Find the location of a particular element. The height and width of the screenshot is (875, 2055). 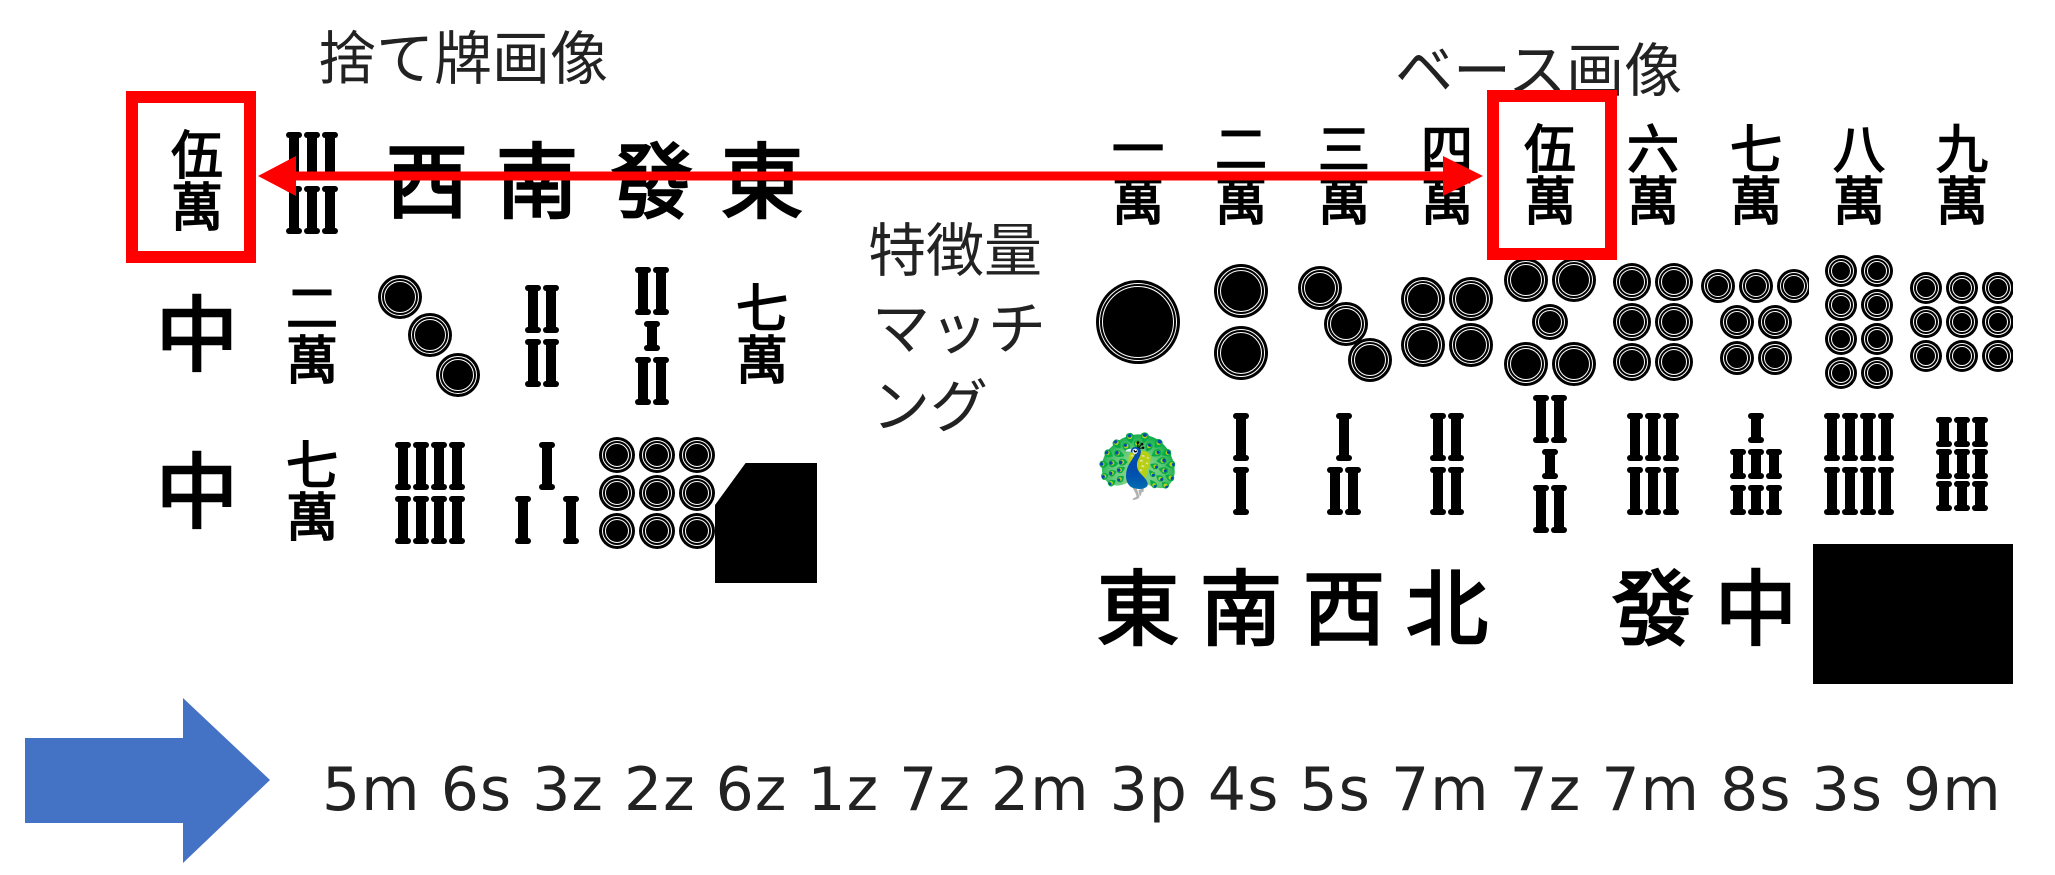

base-tile-5s is located at coordinates (1550, 464).